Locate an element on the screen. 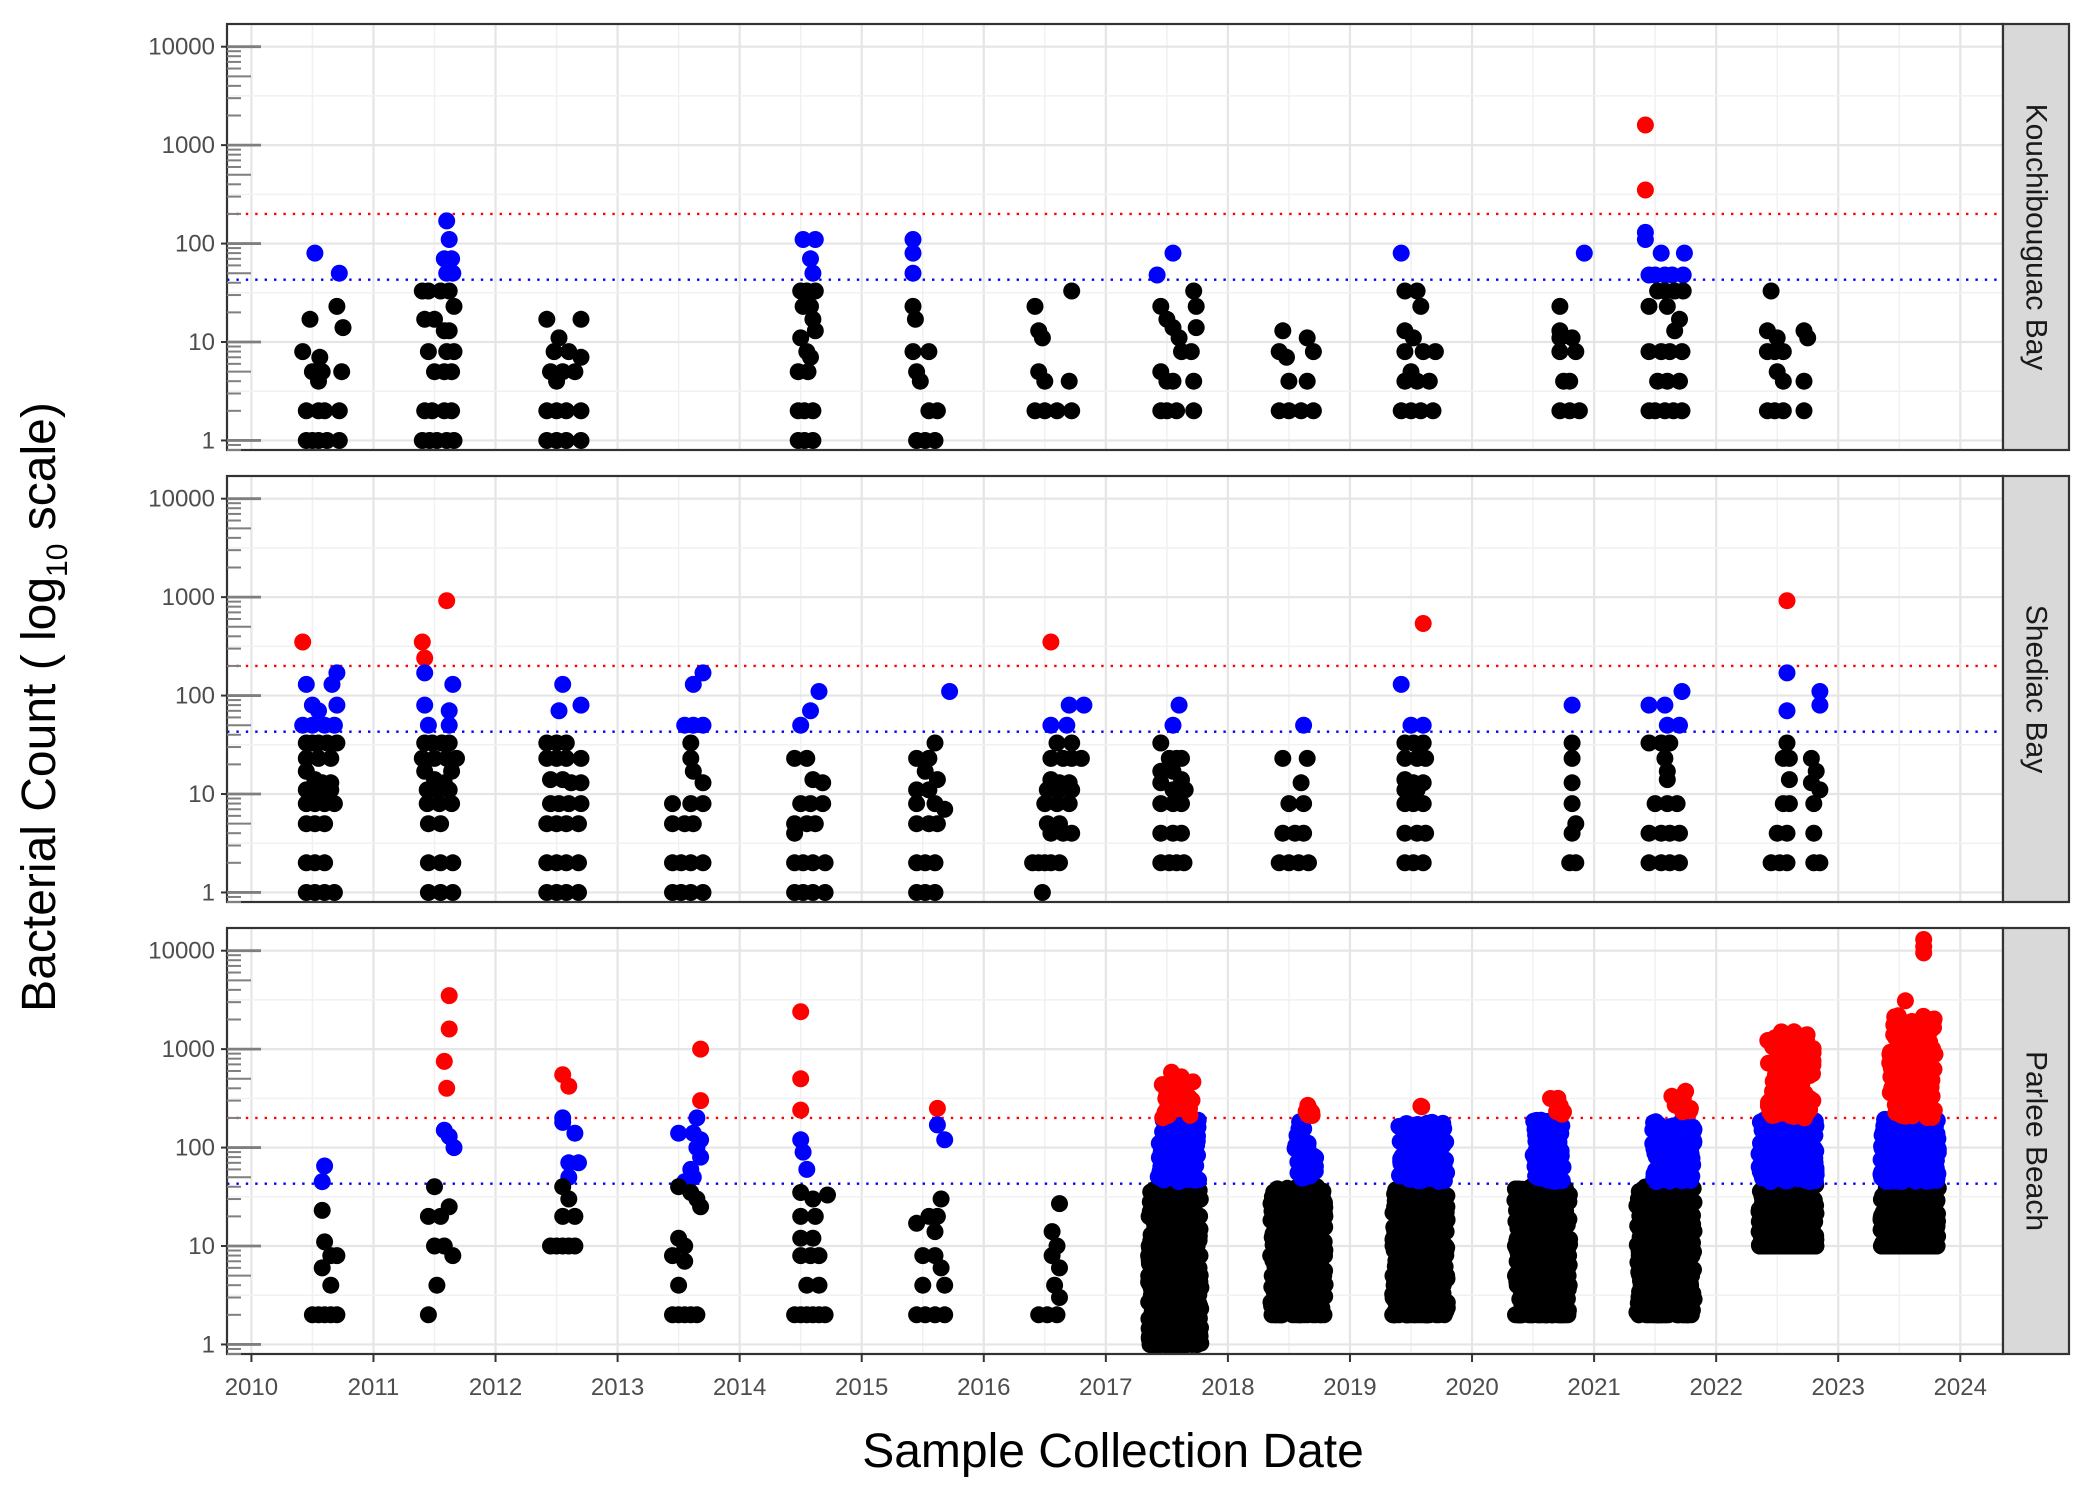  y-tick-label: 100 is located at coordinates (195, 696).